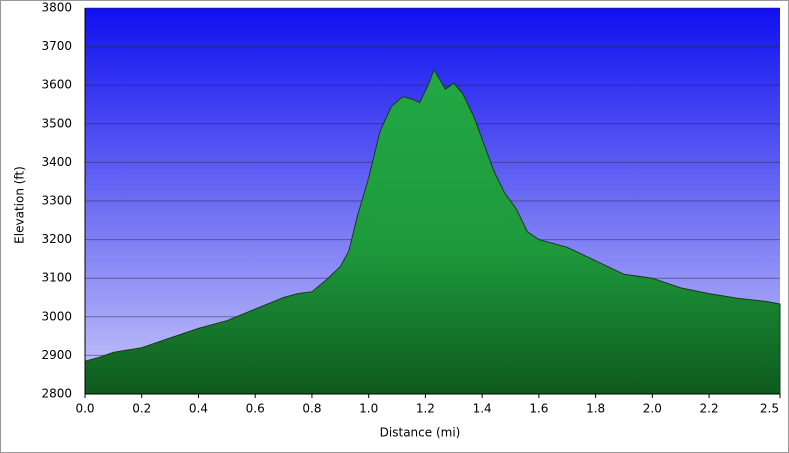 Image resolution: width=789 pixels, height=453 pixels. Describe the element at coordinates (769, 409) in the screenshot. I see `x-tick-label: 2.5` at that location.